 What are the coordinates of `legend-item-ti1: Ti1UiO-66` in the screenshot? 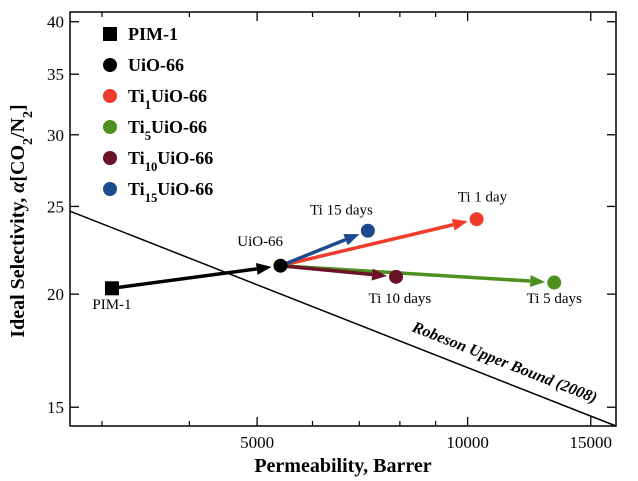 It's located at (155, 99).